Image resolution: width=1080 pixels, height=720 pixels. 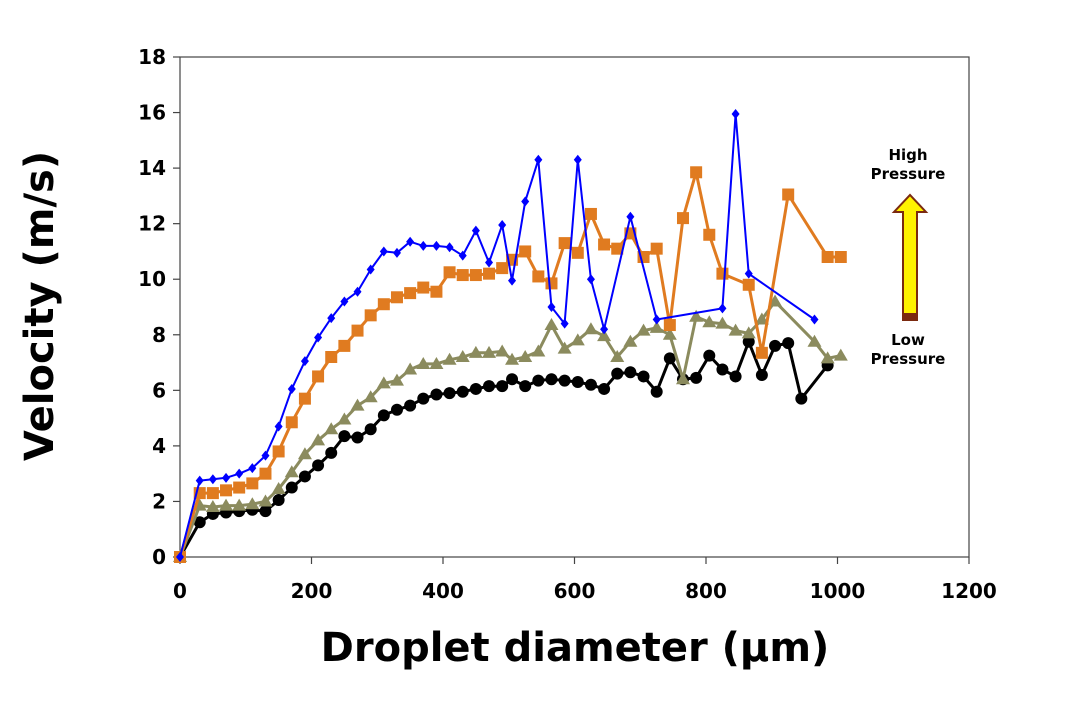 I want to click on y-tick-label: 4, so click(x=159, y=446).